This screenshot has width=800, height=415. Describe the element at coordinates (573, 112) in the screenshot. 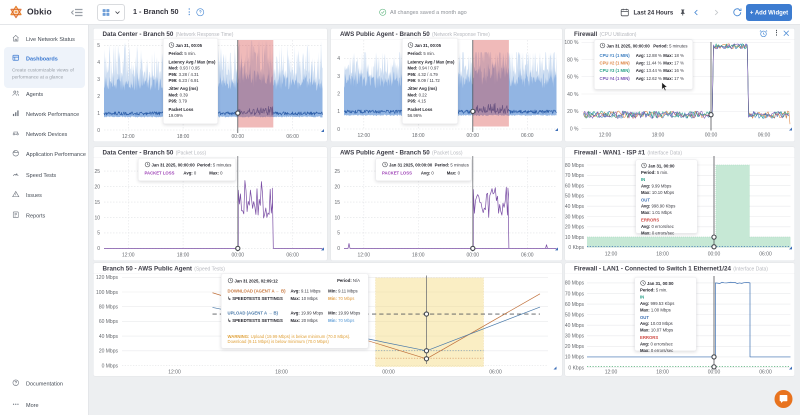

I see `svg-text: 20 %` at that location.